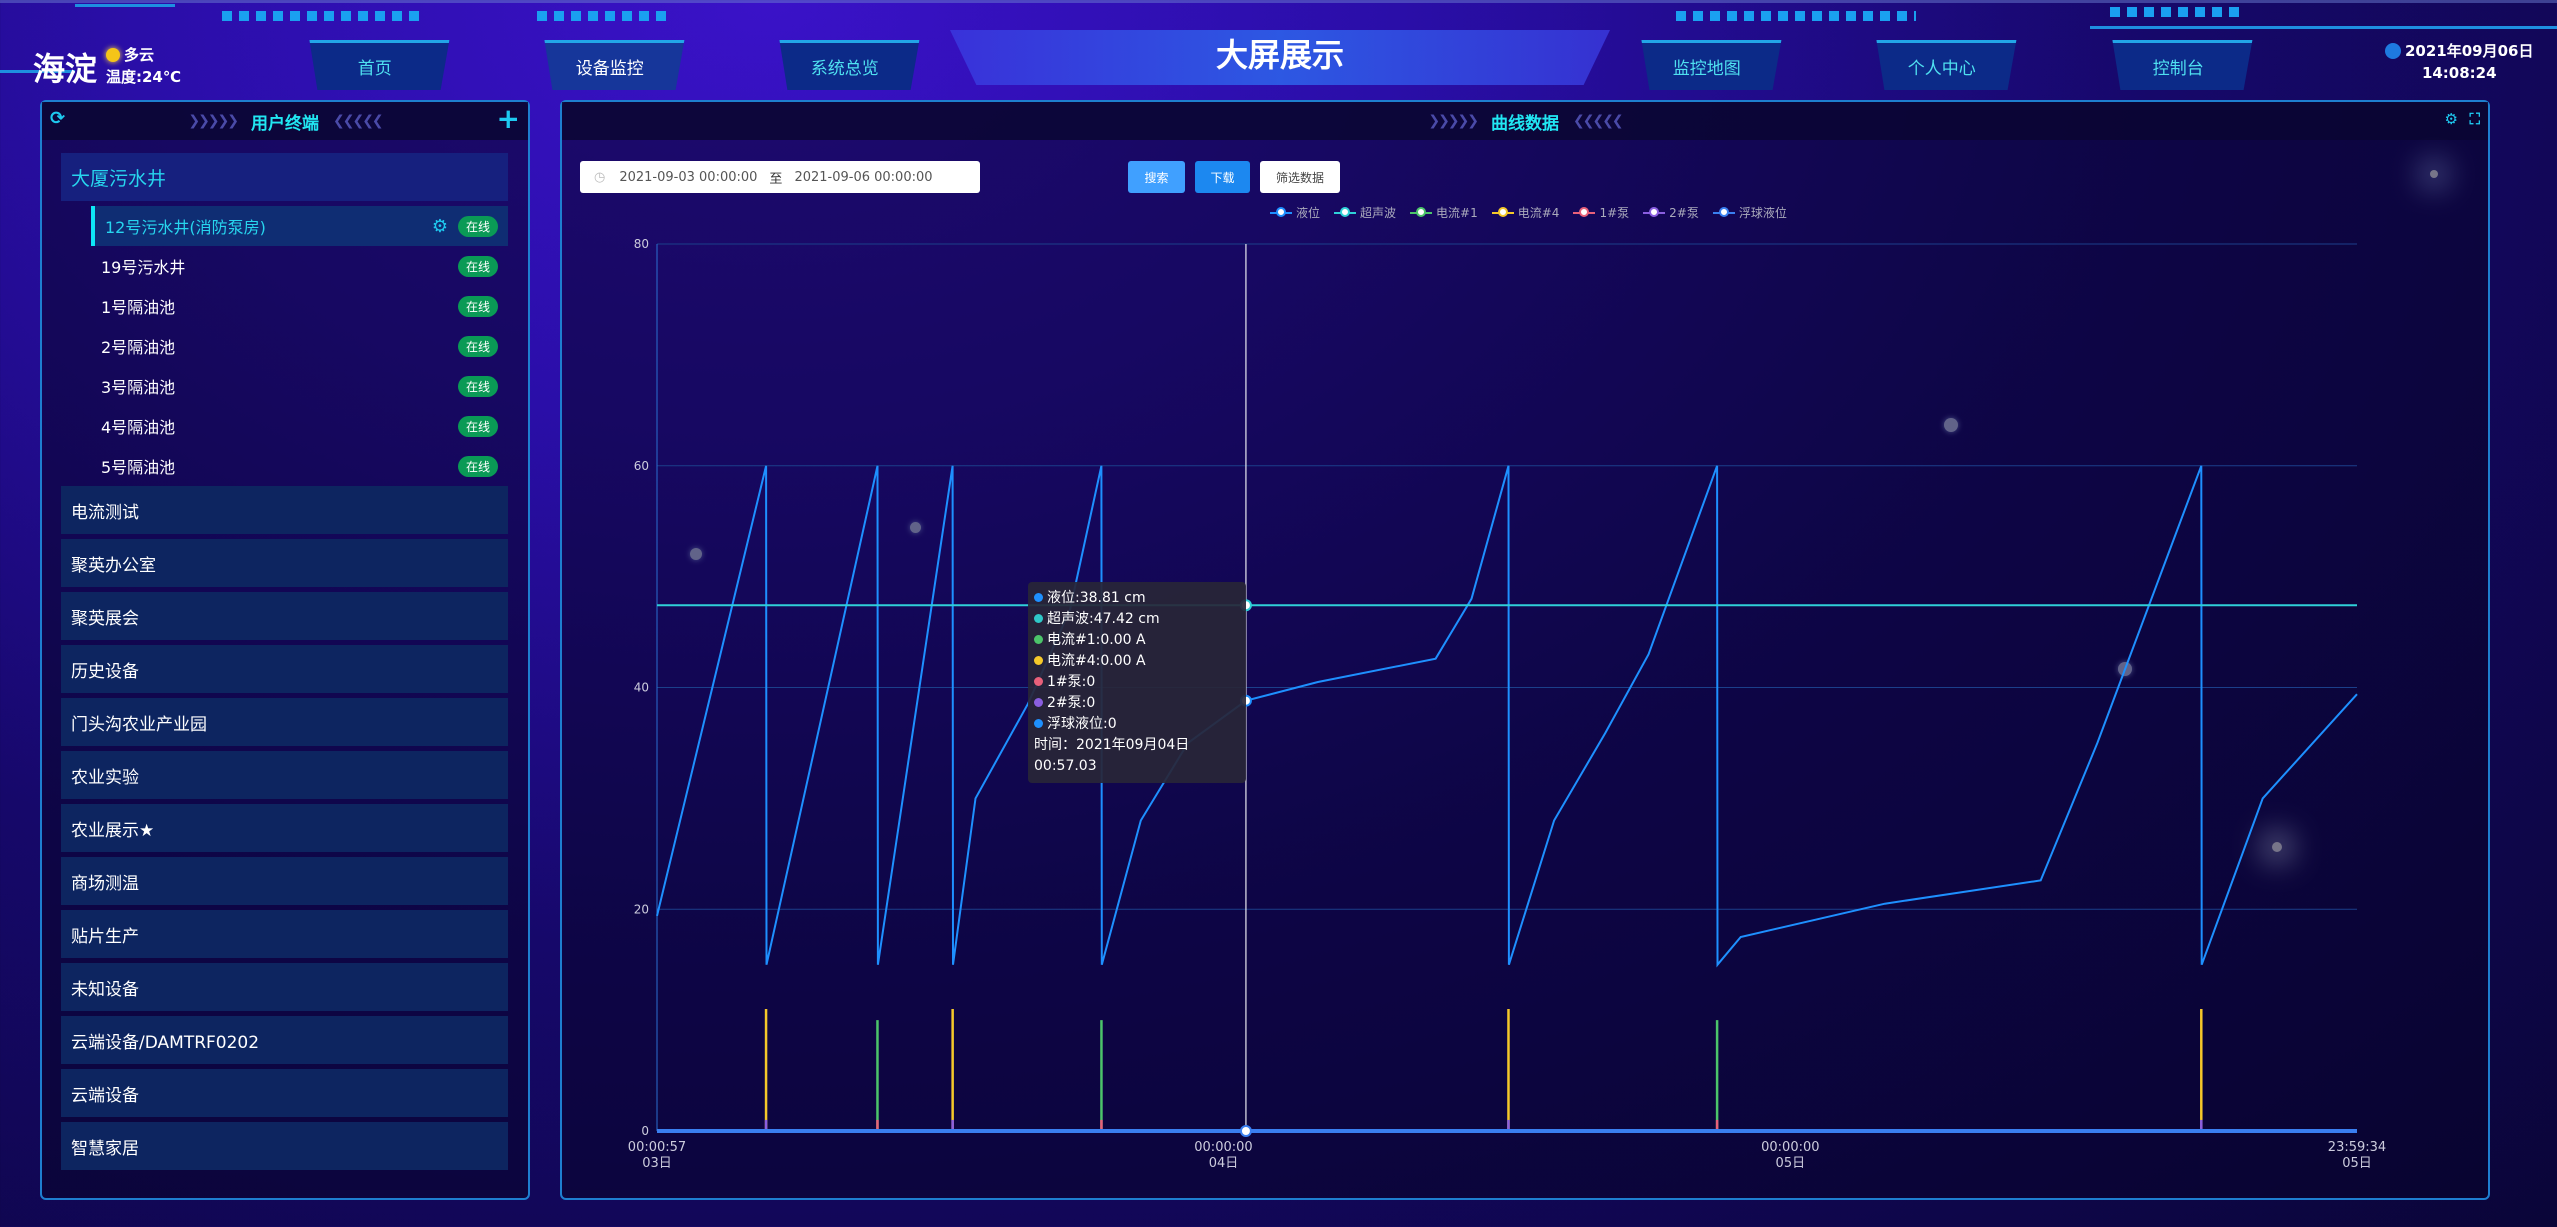 The height and width of the screenshot is (1227, 2557). What do you see at coordinates (284, 987) in the screenshot?
I see `group-item: 未知设备` at bounding box center [284, 987].